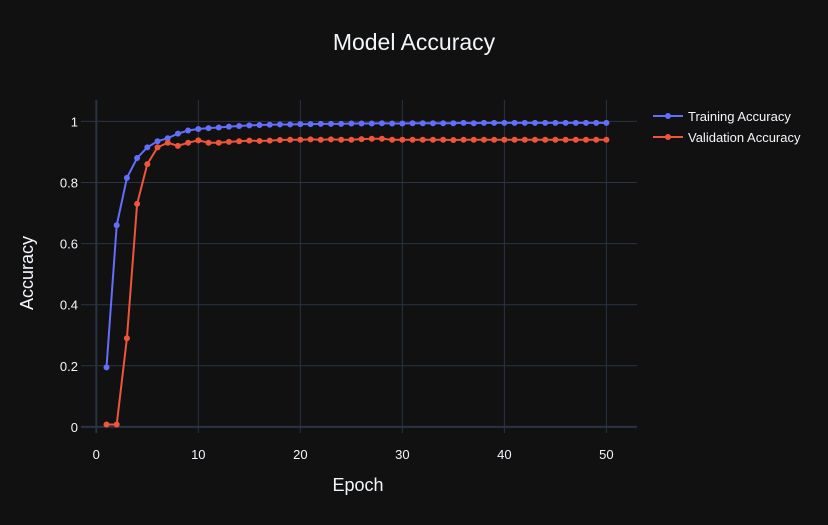 This screenshot has height=525, width=828. Describe the element at coordinates (727, 127) in the screenshot. I see `legend: Training Accuracy Validation Accuracy` at that location.